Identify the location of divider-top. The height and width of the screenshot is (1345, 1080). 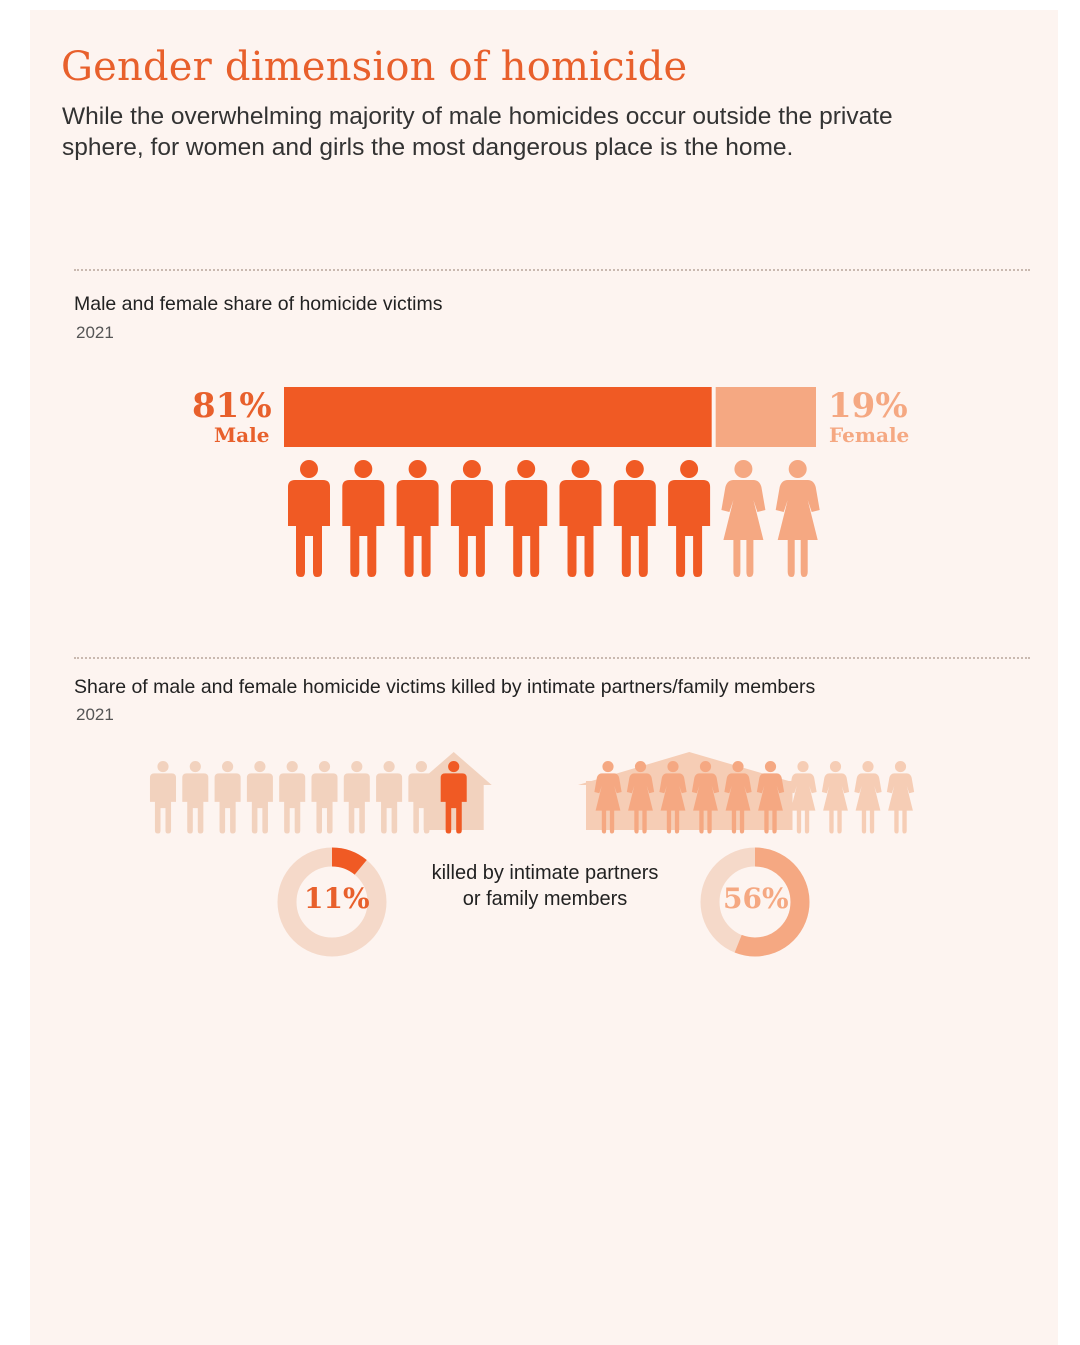
(552, 270).